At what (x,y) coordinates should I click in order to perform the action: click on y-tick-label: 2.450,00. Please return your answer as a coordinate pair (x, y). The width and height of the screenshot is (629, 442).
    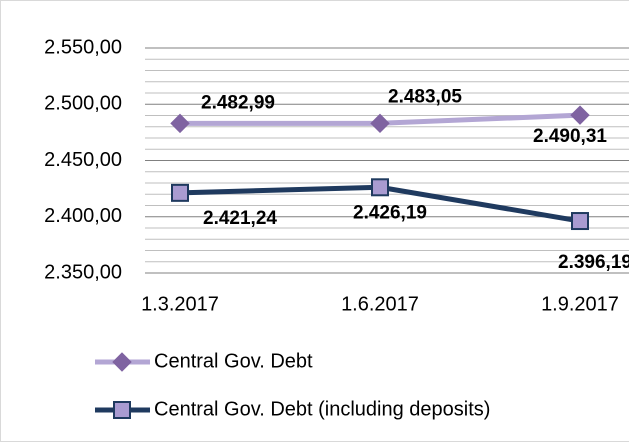
    Looking at the image, I should click on (83, 160).